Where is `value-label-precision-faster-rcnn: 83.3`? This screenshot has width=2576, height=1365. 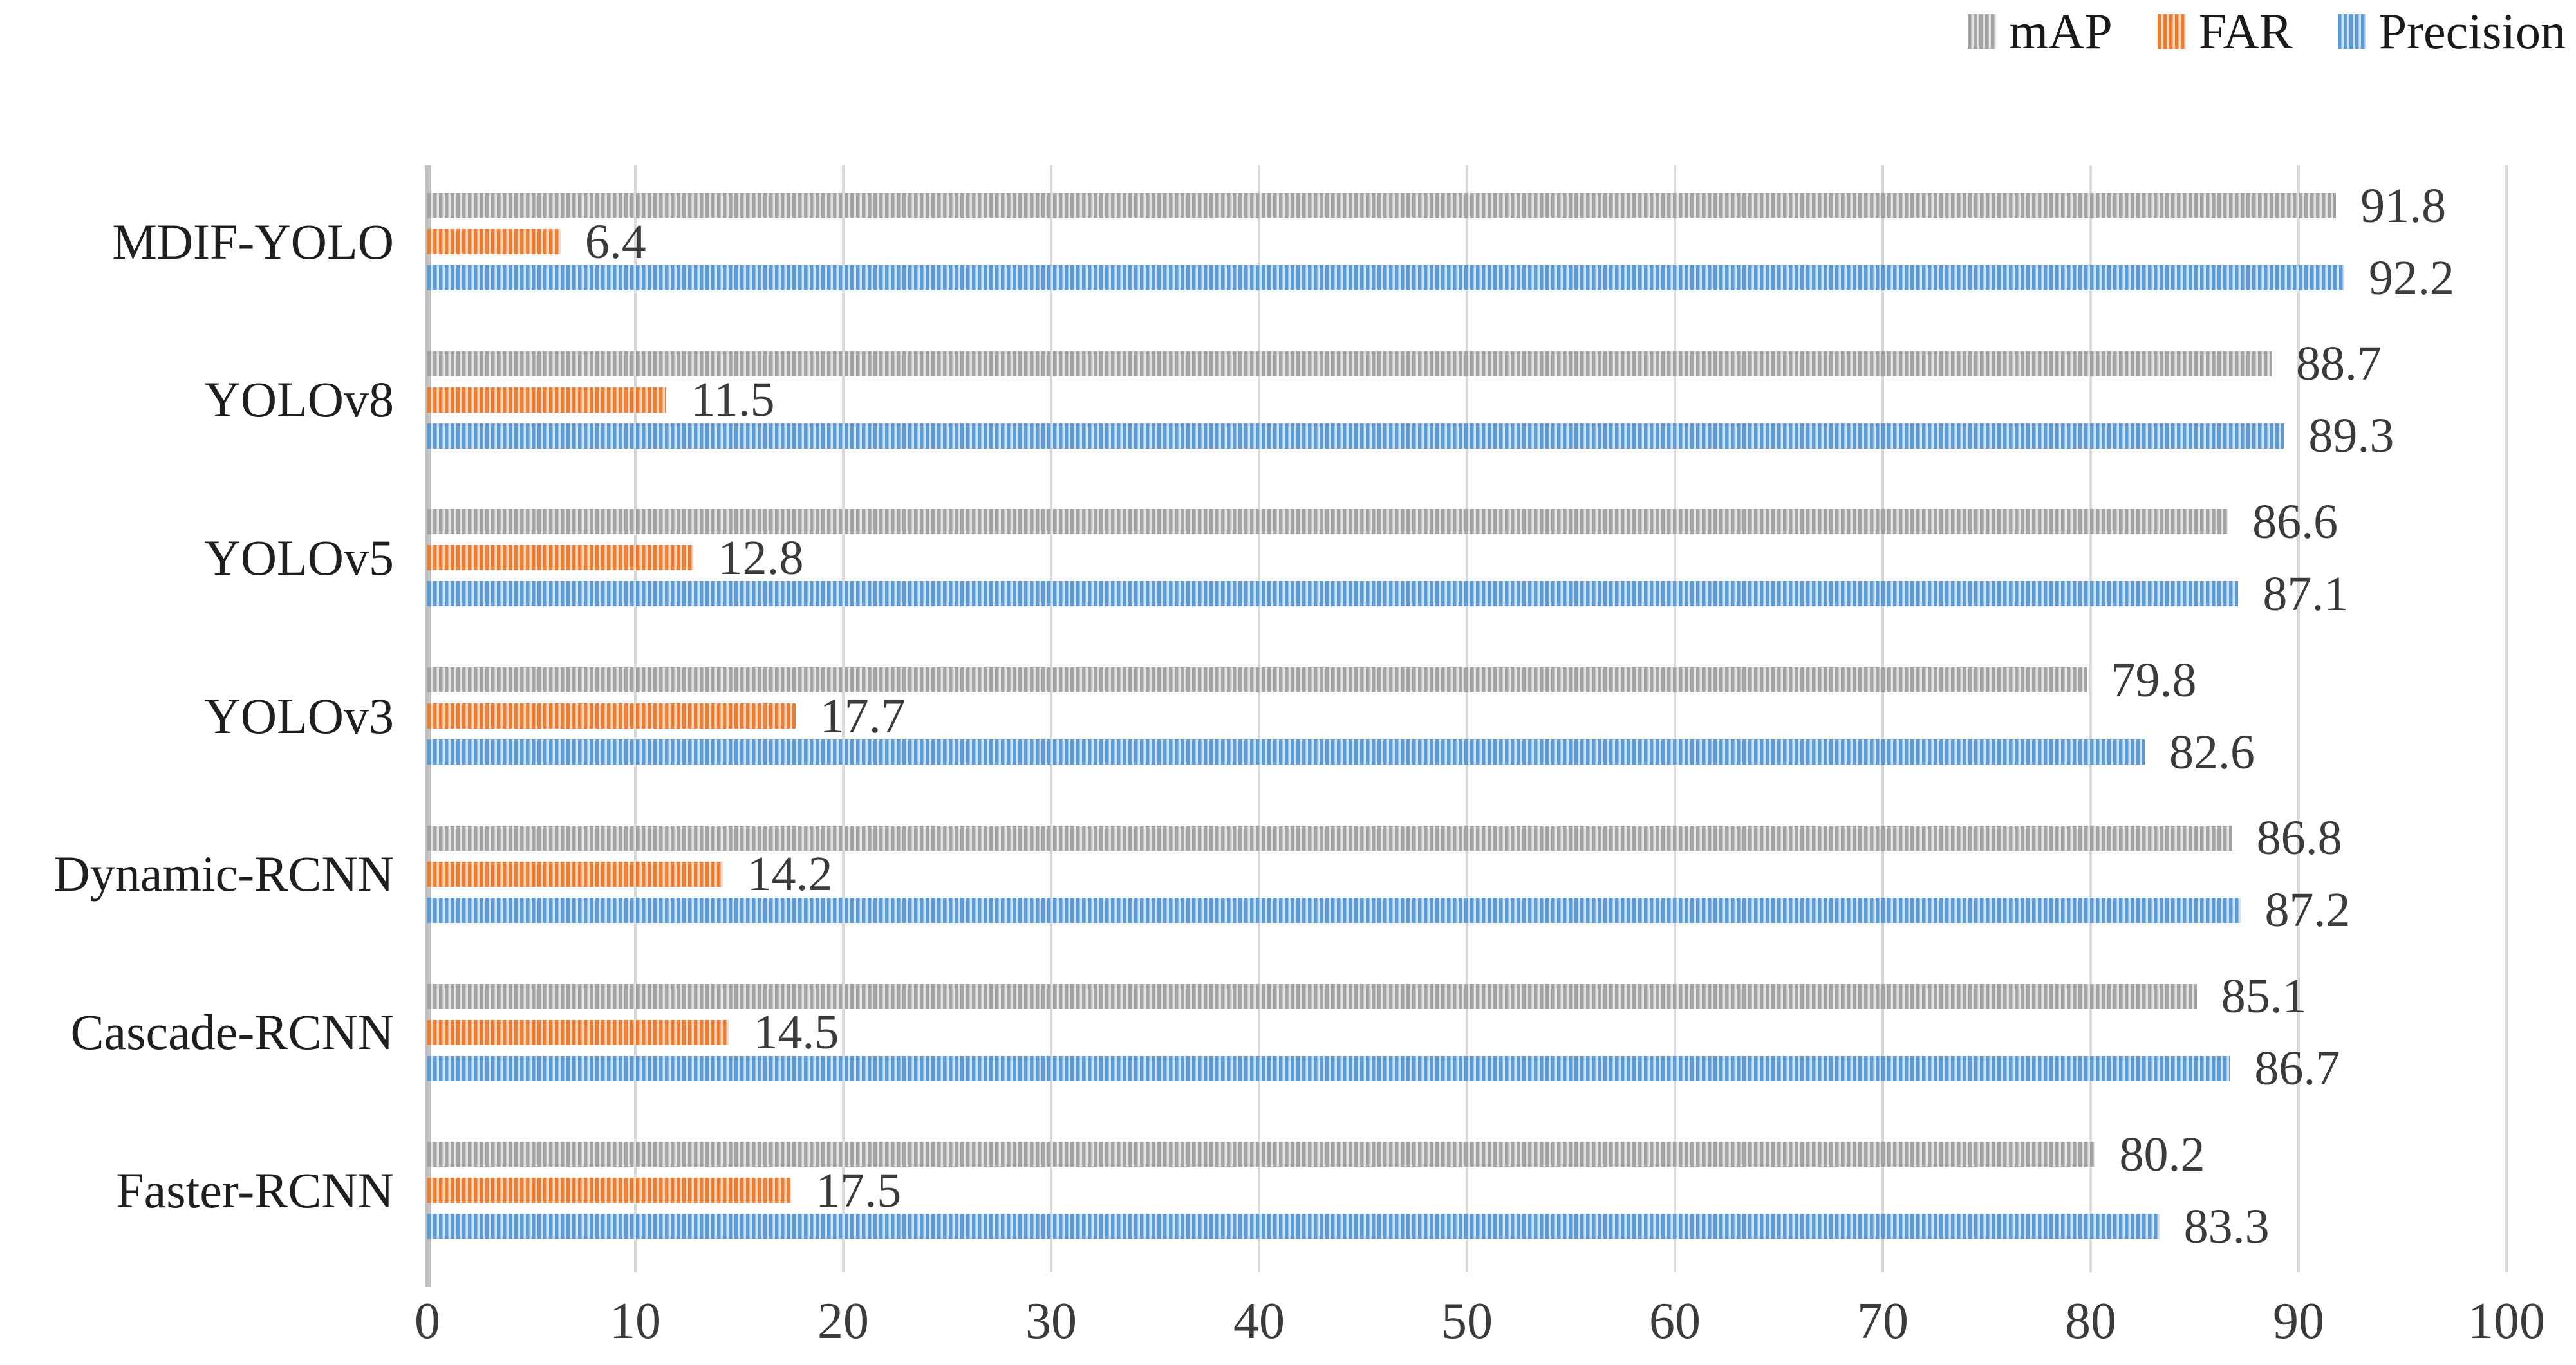 value-label-precision-faster-rcnn: 83.3 is located at coordinates (2226, 1226).